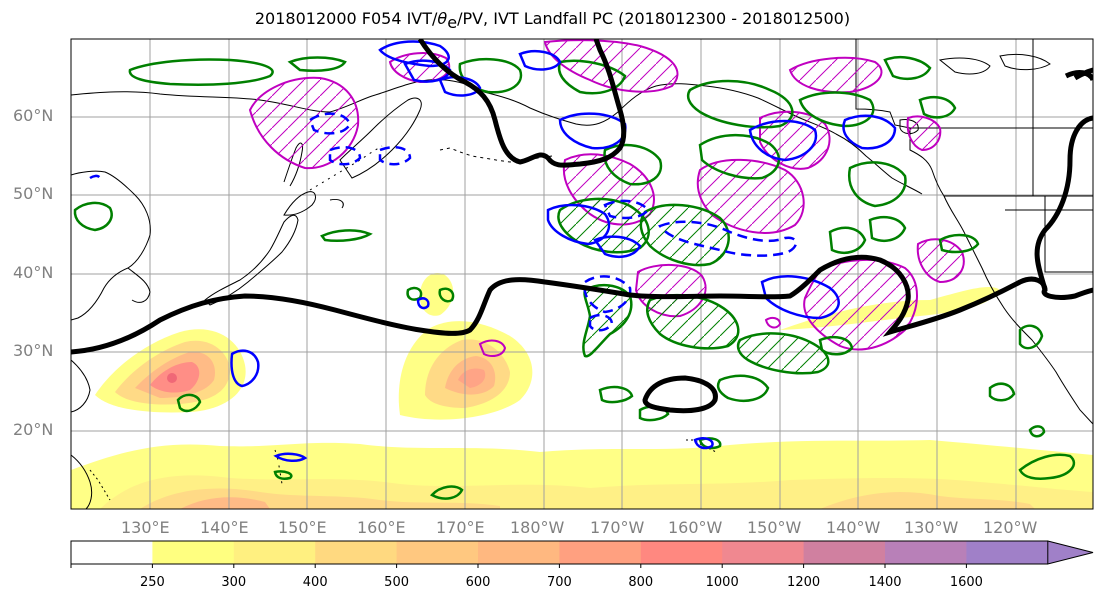 The height and width of the screenshot is (603, 1105). What do you see at coordinates (397, 582) in the screenshot?
I see `colorbar-tick-label: 500` at bounding box center [397, 582].